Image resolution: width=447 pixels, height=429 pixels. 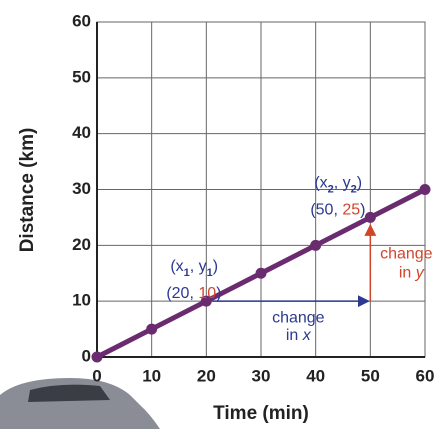 What do you see at coordinates (81, 76) in the screenshot?
I see `y-tick-label: 50` at bounding box center [81, 76].